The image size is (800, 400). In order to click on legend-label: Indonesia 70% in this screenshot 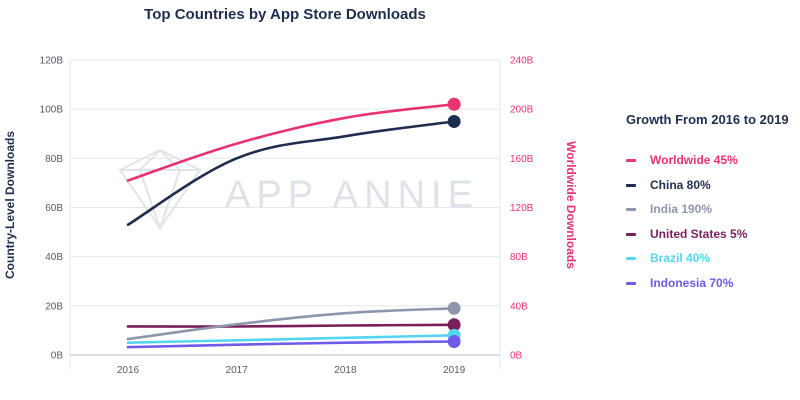, I will do `click(692, 282)`.